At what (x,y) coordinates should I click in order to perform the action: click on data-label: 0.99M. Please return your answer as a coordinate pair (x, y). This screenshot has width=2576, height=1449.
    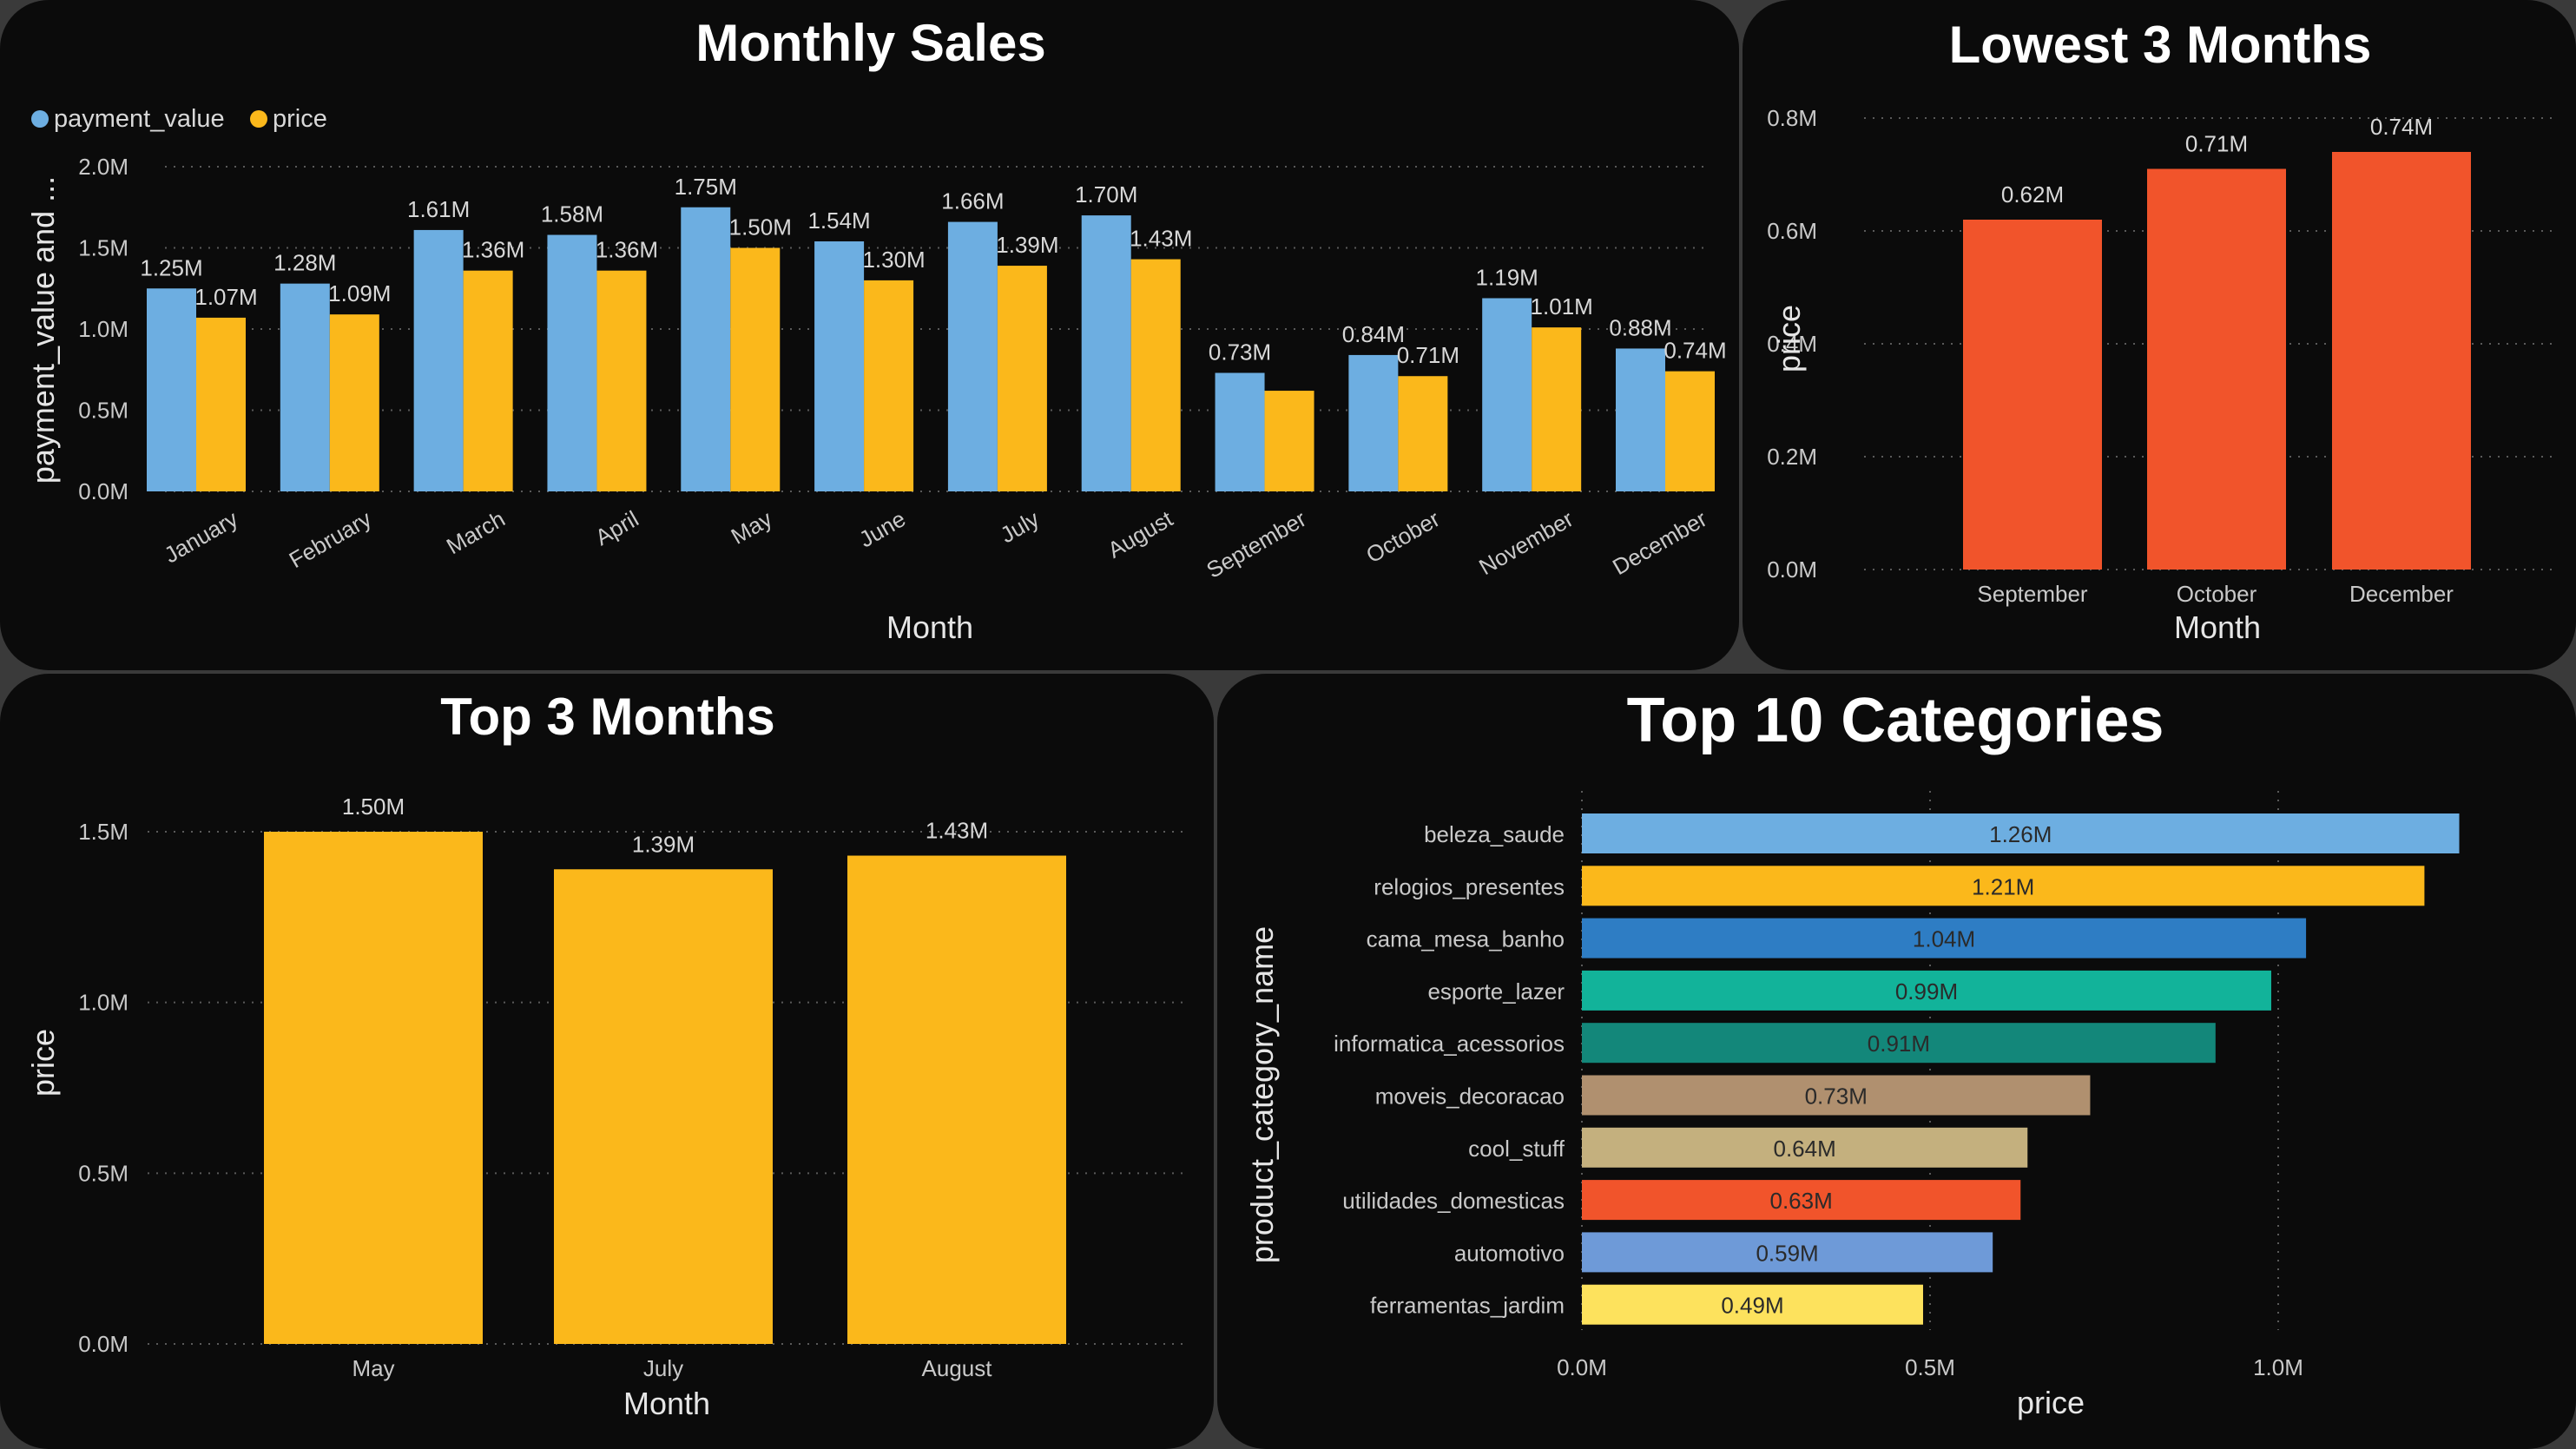
    Looking at the image, I should click on (1926, 991).